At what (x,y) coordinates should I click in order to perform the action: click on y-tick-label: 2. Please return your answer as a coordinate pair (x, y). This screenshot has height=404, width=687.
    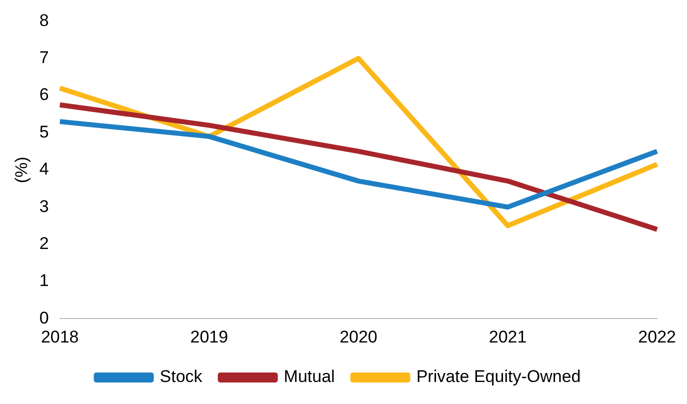
    Looking at the image, I should click on (44, 243).